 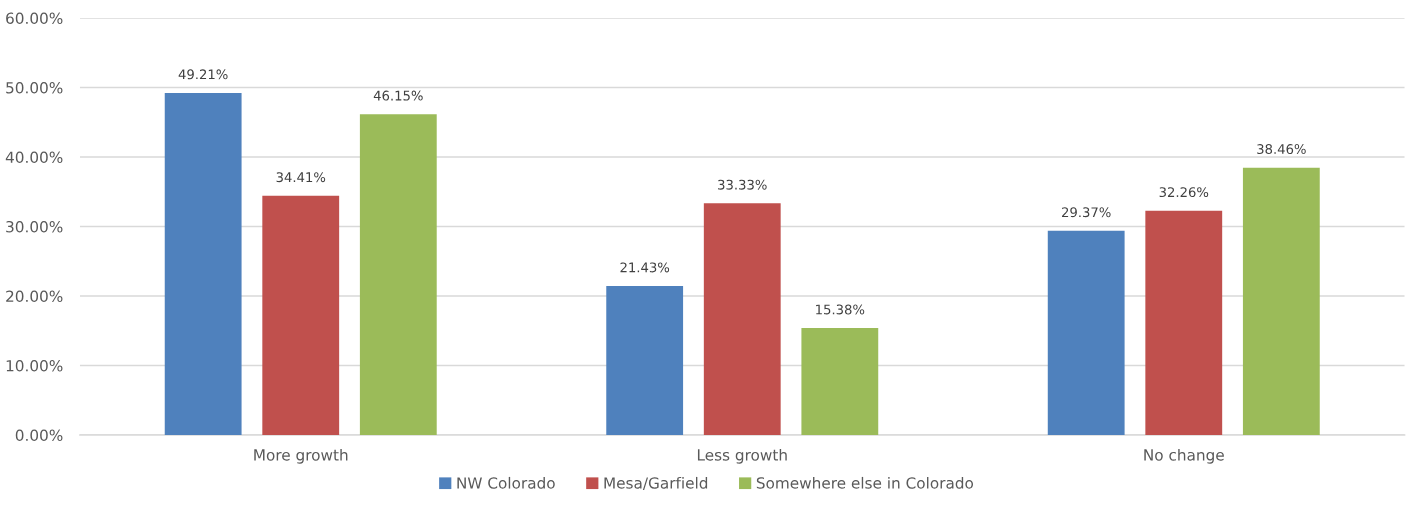 What do you see at coordinates (34, 87) in the screenshot?
I see `y-tick-label: 50.00%` at bounding box center [34, 87].